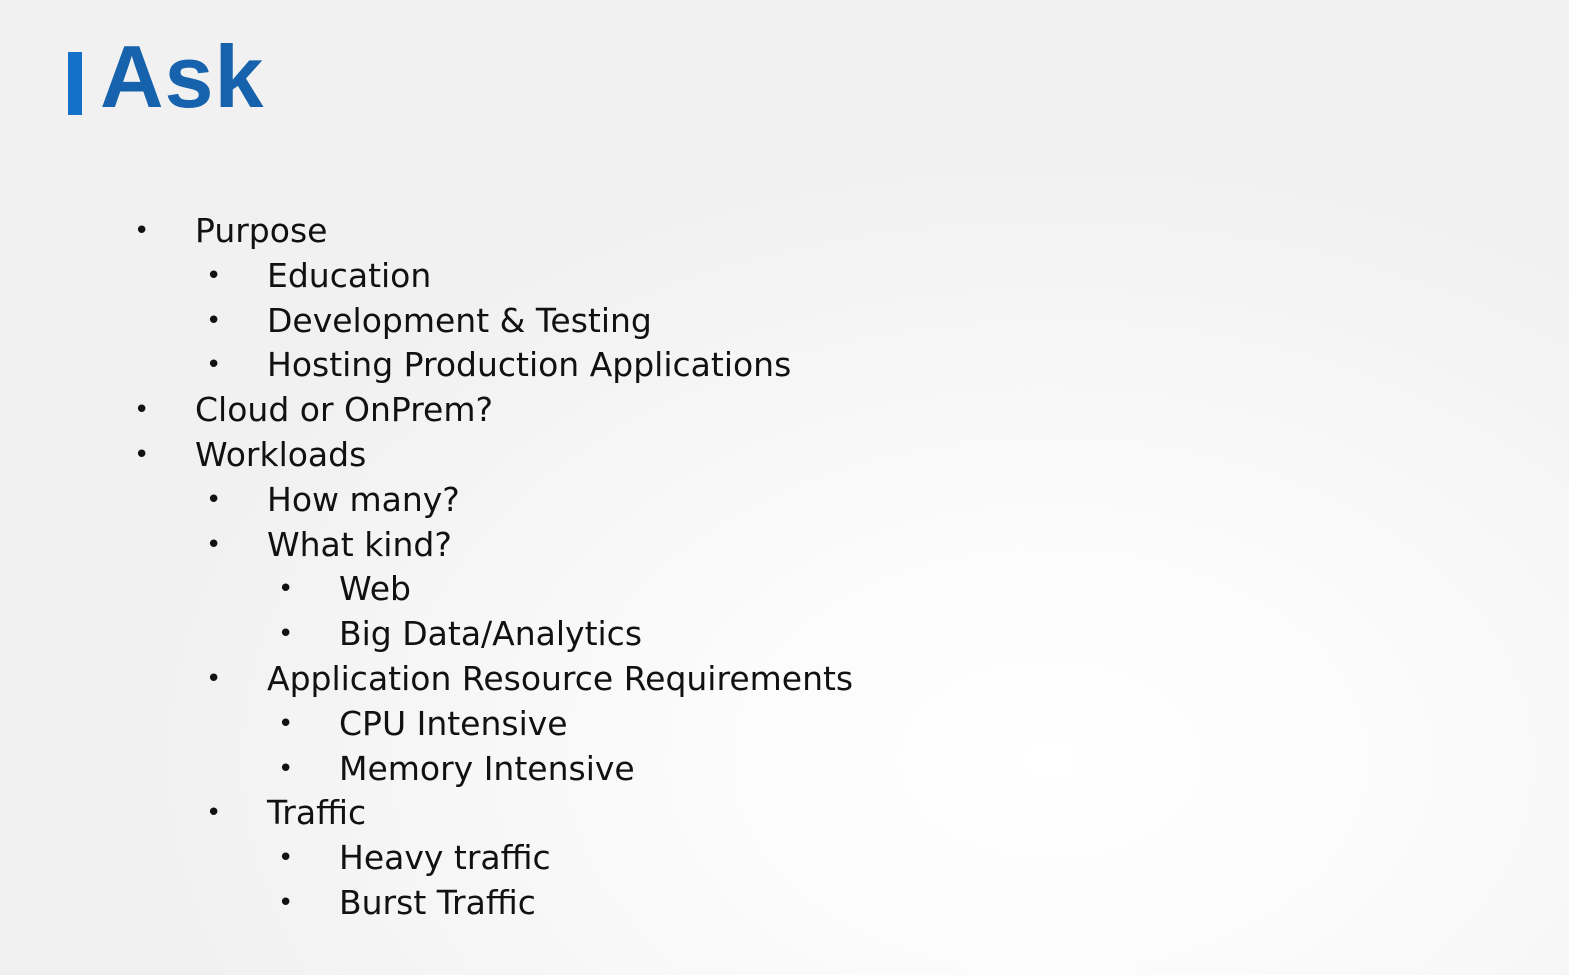 The width and height of the screenshot is (1569, 975). What do you see at coordinates (445, 858) in the screenshot?
I see `bullet-text: Heavy traffic` at bounding box center [445, 858].